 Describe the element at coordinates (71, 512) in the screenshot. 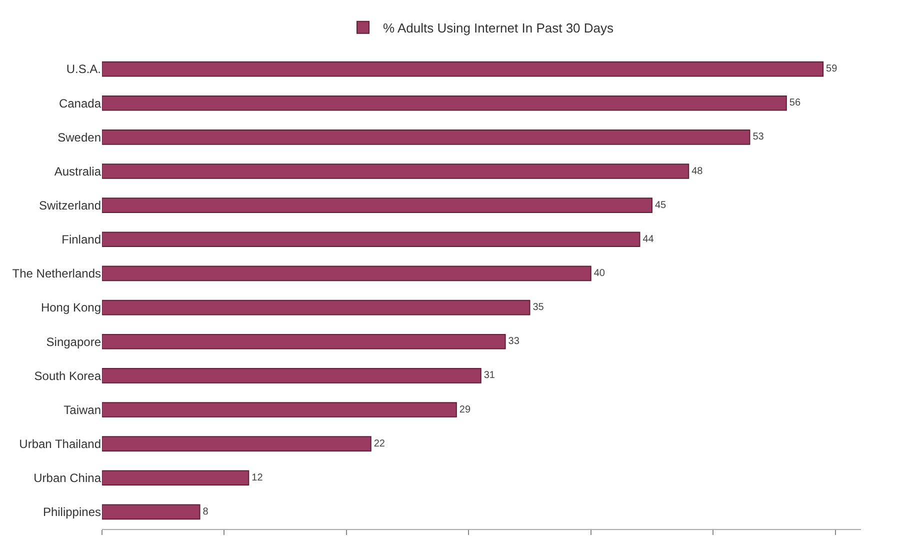

I see `y-tick-label: Philippines` at that location.